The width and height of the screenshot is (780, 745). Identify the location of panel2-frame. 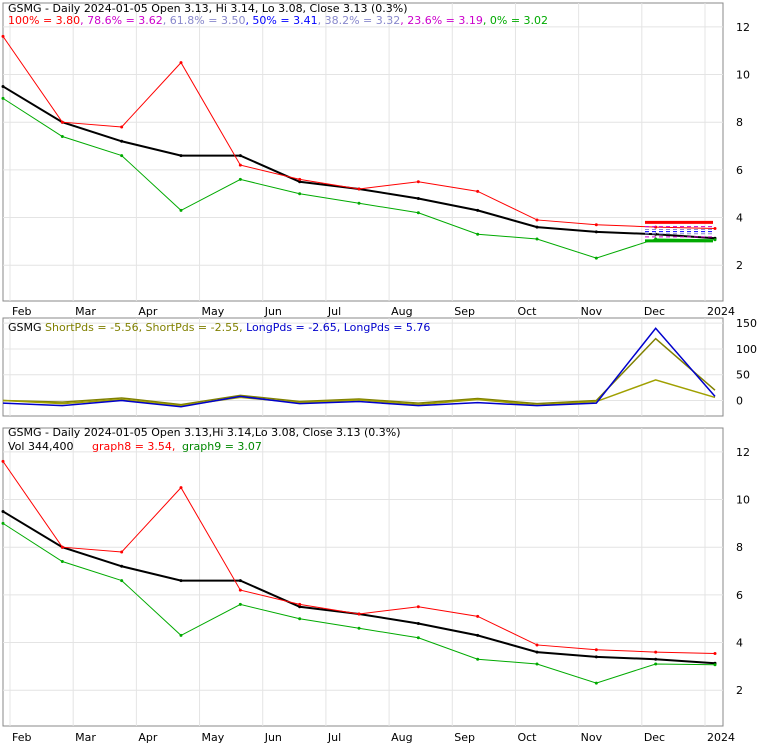
(363, 367).